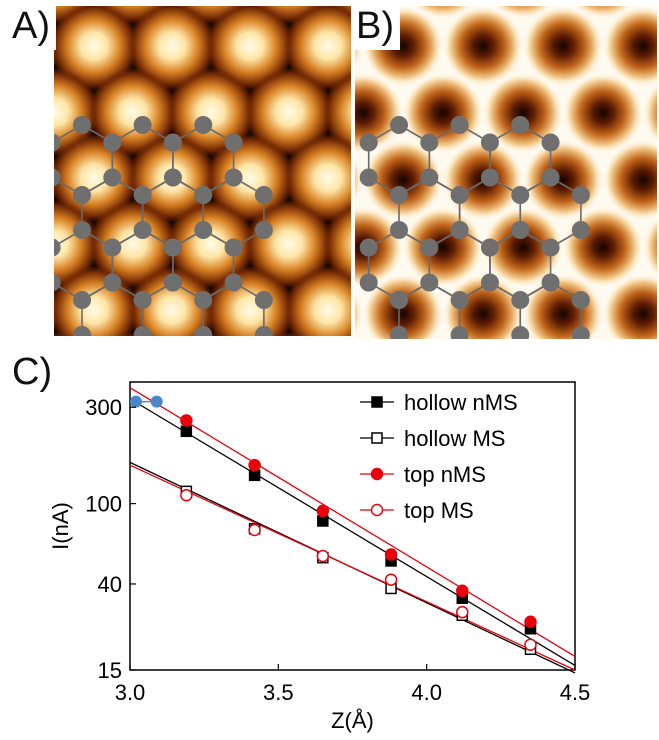 This screenshot has height=740, width=659. Describe the element at coordinates (454, 438) in the screenshot. I see `legend-label: hollow MS` at that location.